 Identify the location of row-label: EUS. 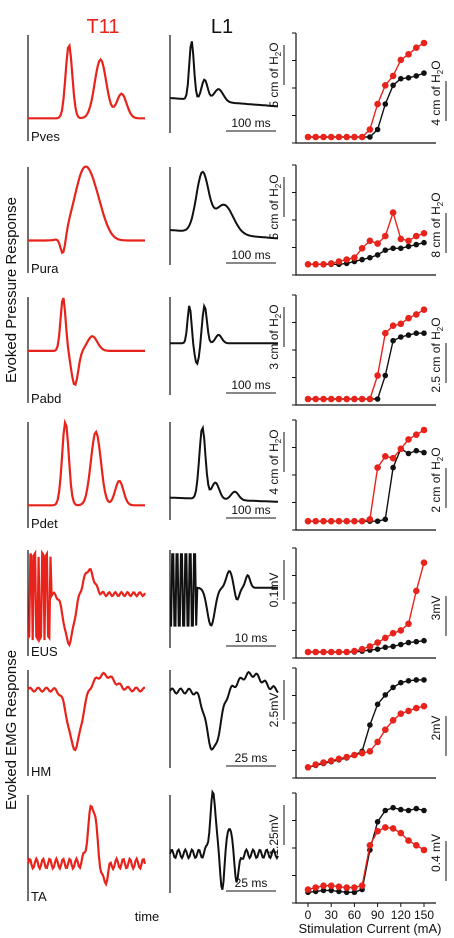
(44, 651).